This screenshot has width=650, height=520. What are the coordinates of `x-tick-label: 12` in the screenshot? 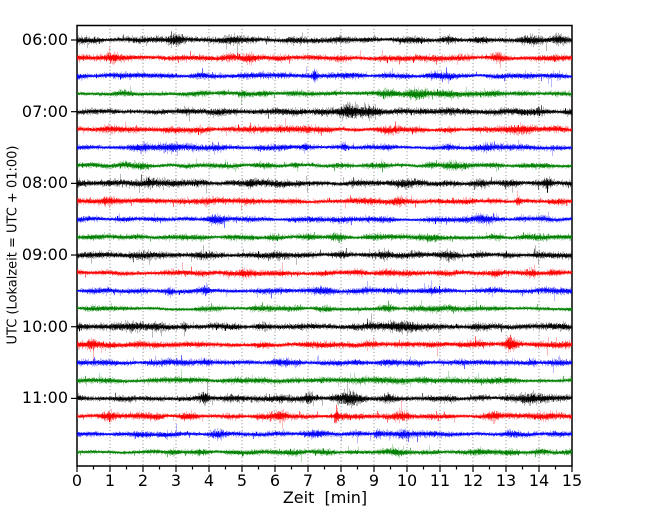 It's located at (473, 480).